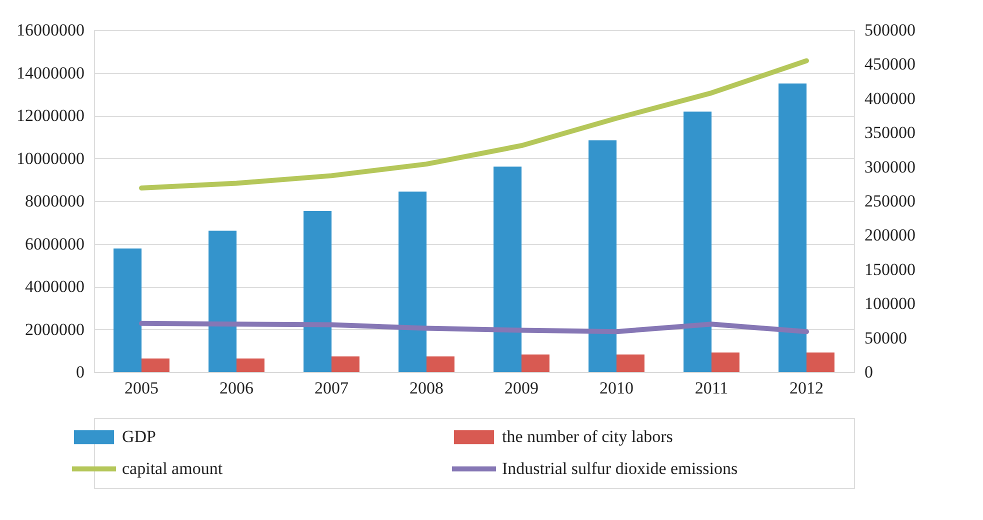  I want to click on y2-tick-label: 450000, so click(890, 64).